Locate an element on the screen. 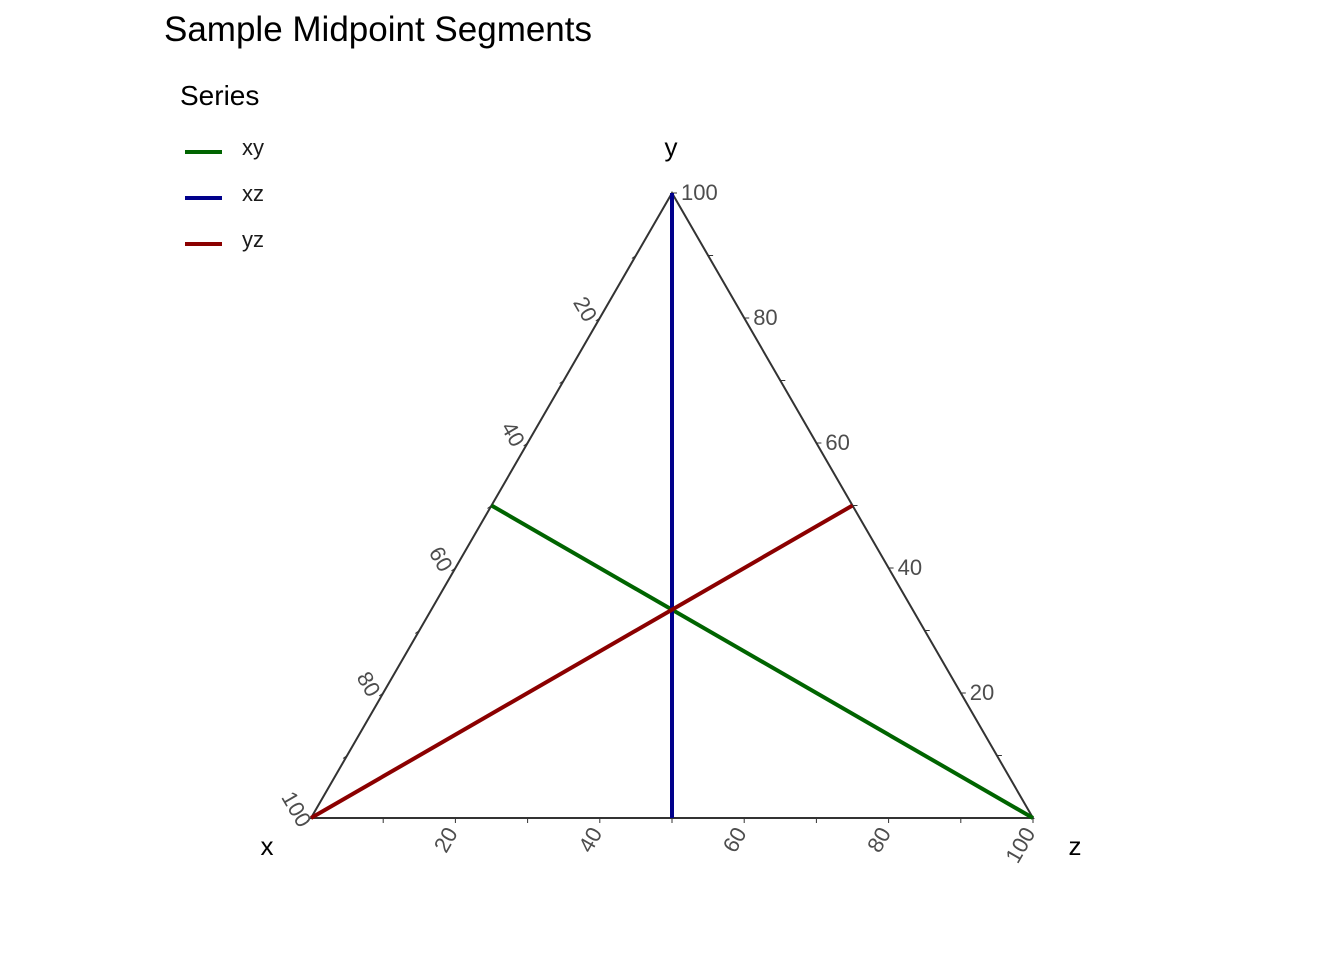 This screenshot has height=960, width=1344. legend-label-xz: xz is located at coordinates (253, 193).